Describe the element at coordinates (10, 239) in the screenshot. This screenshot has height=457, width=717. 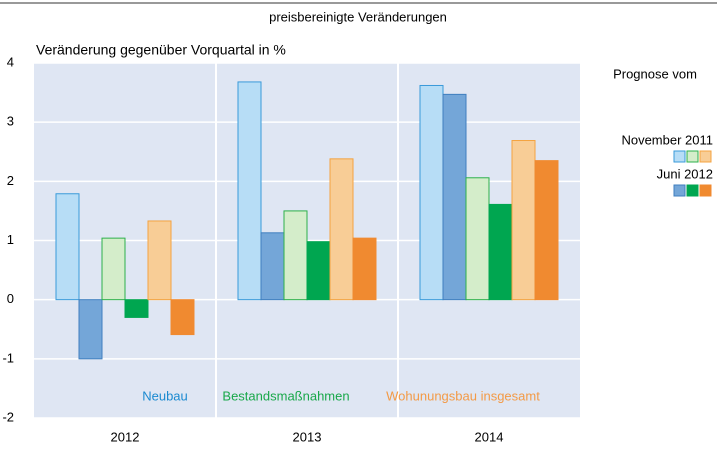
I see `y-tick-label: 1` at that location.